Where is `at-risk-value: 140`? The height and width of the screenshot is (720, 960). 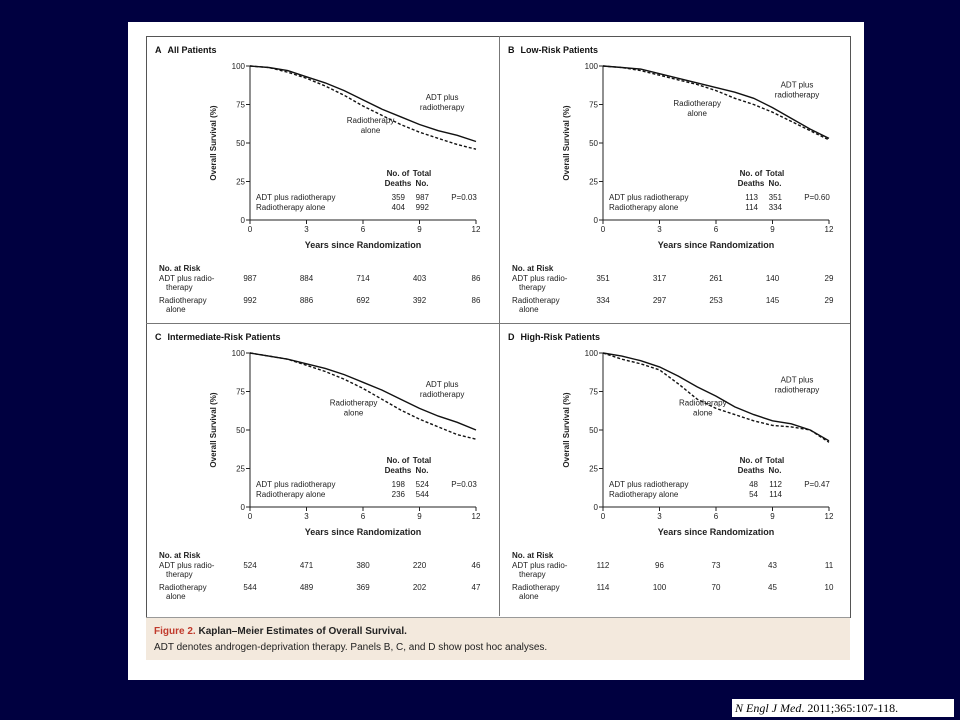 at-risk-value: 140 is located at coordinates (773, 278).